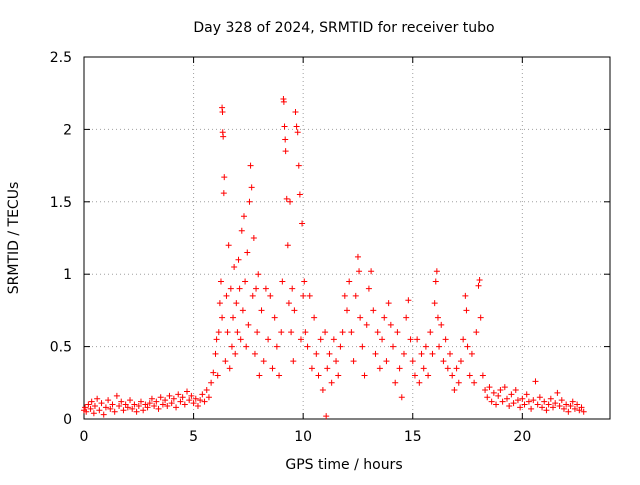 This screenshot has height=485, width=640. What do you see at coordinates (522, 437) in the screenshot?
I see `x-tick-label: 20` at bounding box center [522, 437].